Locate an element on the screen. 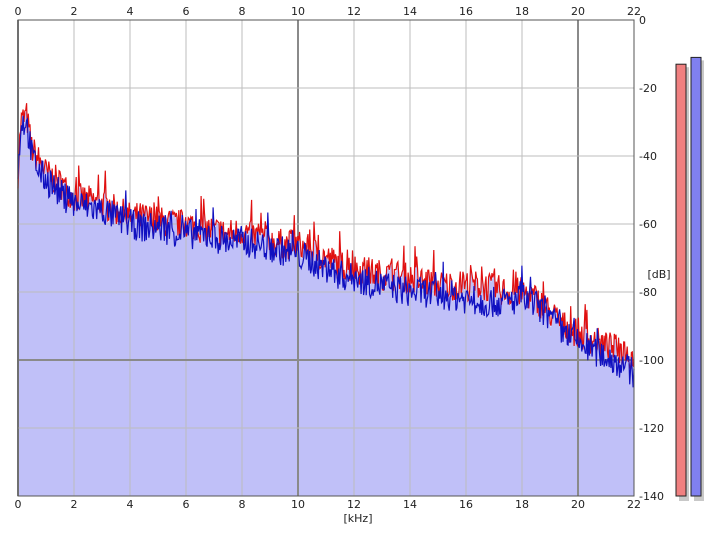 This screenshot has height=535, width=716. x-tick-label-top: 6 is located at coordinates (186, 11).